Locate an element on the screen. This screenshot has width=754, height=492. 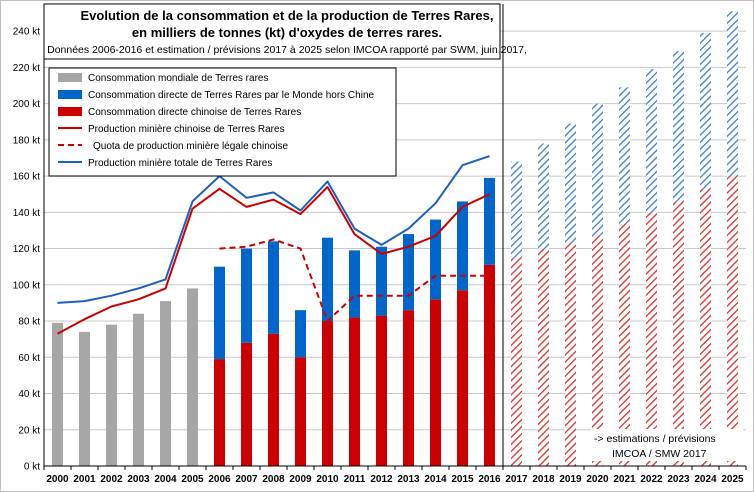
x-tick-label: 2013 is located at coordinates (408, 479).